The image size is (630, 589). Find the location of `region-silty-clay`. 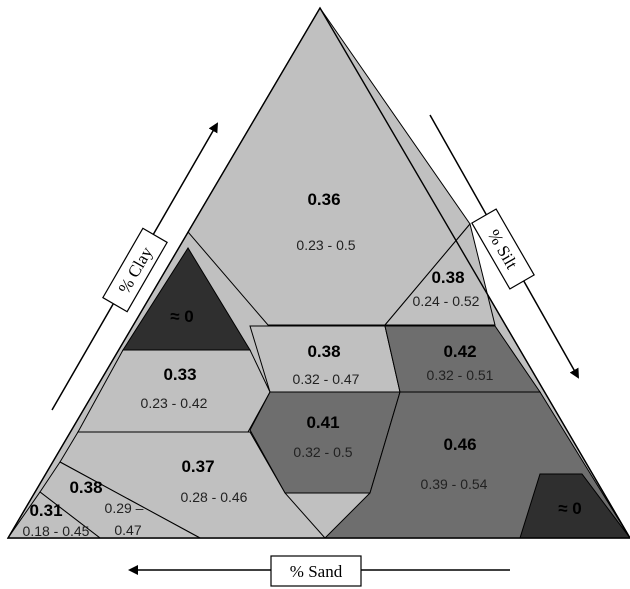

region-silty-clay is located at coordinates (439, 274).